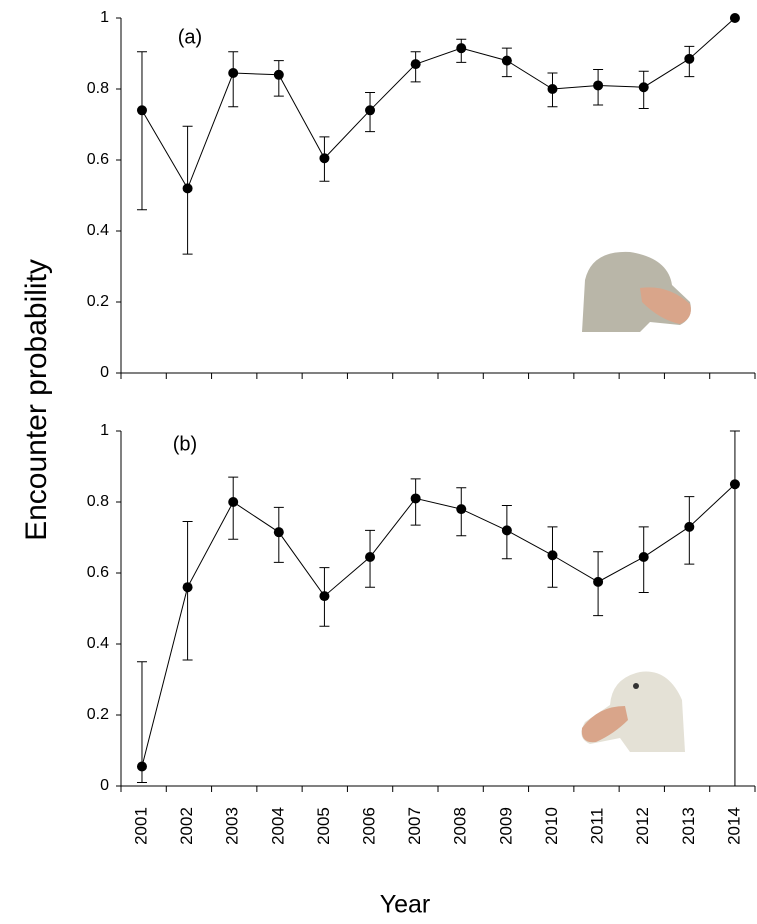 Image resolution: width=757 pixels, height=924 pixels. I want to click on x-tick-label: 2014, so click(733, 826).